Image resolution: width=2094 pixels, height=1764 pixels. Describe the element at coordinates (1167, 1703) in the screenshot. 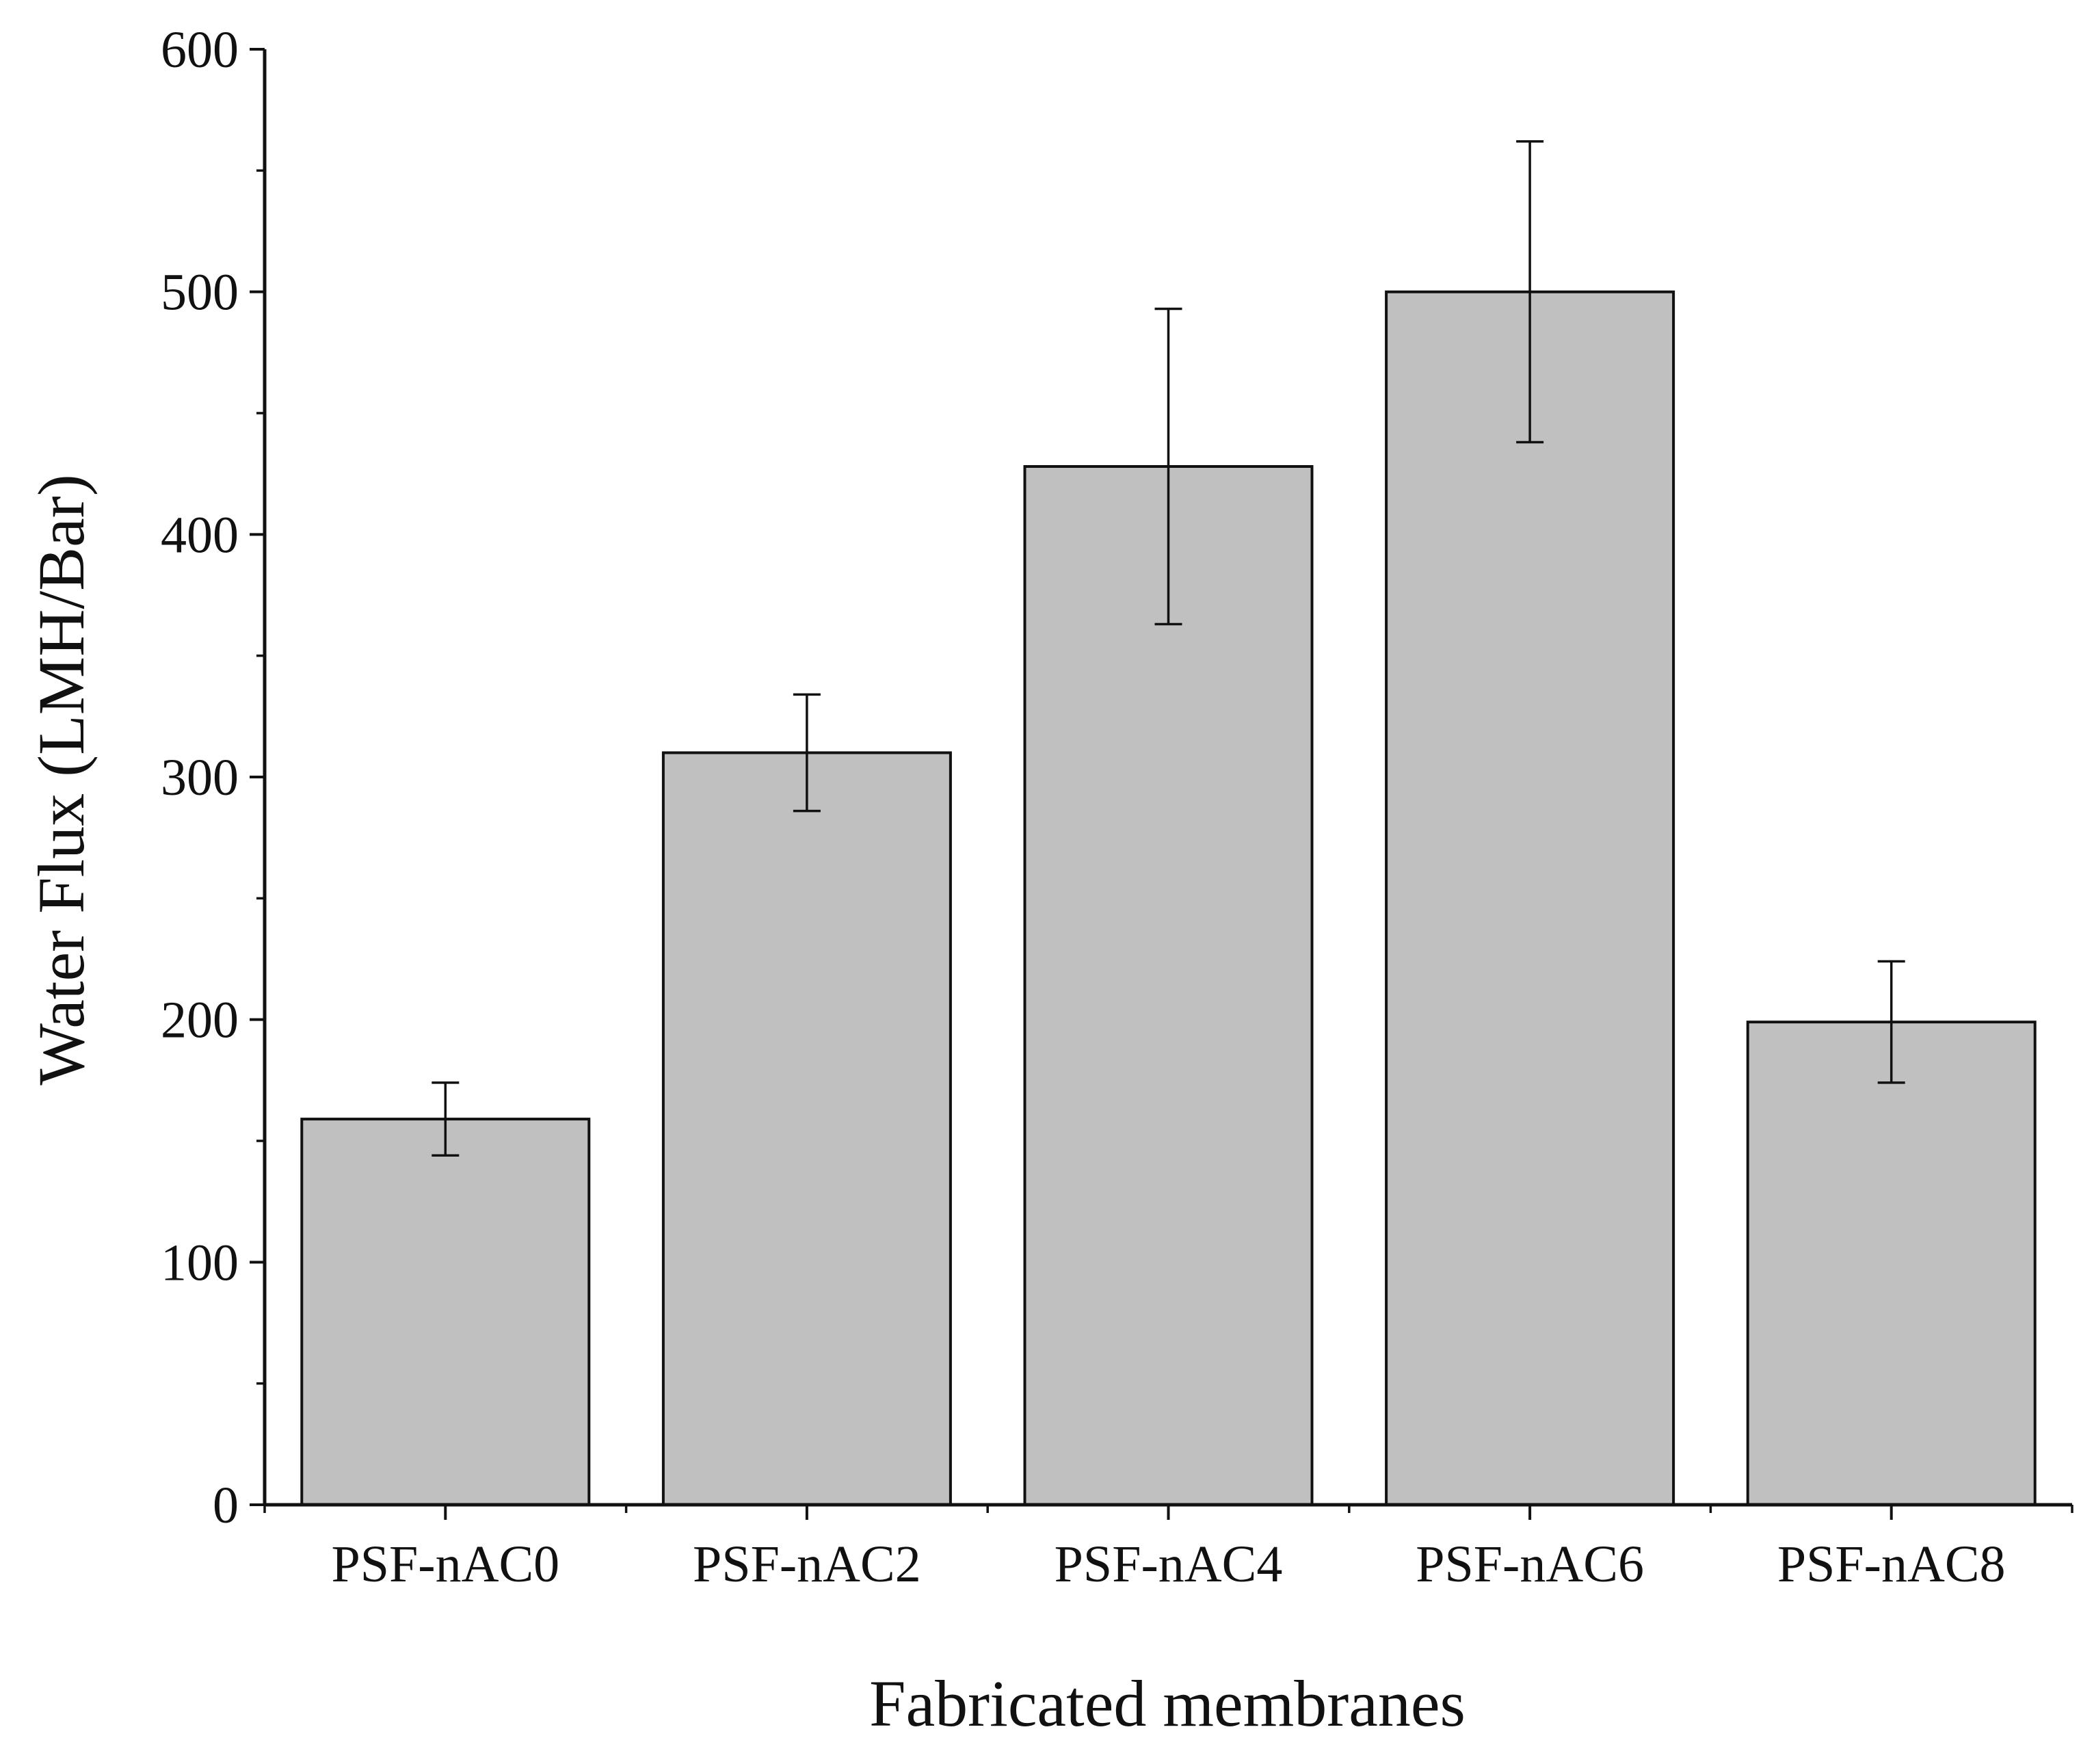

I see `x-axis-title: Fabricated membranes` at that location.